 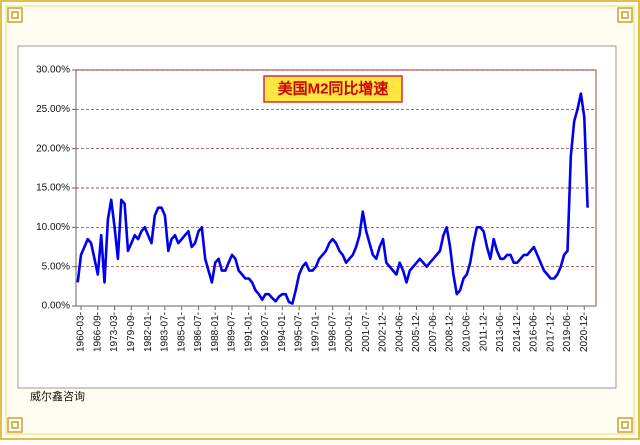 What do you see at coordinates (550, 332) in the screenshot?
I see `x-tick-label: 2017-12-` at bounding box center [550, 332].